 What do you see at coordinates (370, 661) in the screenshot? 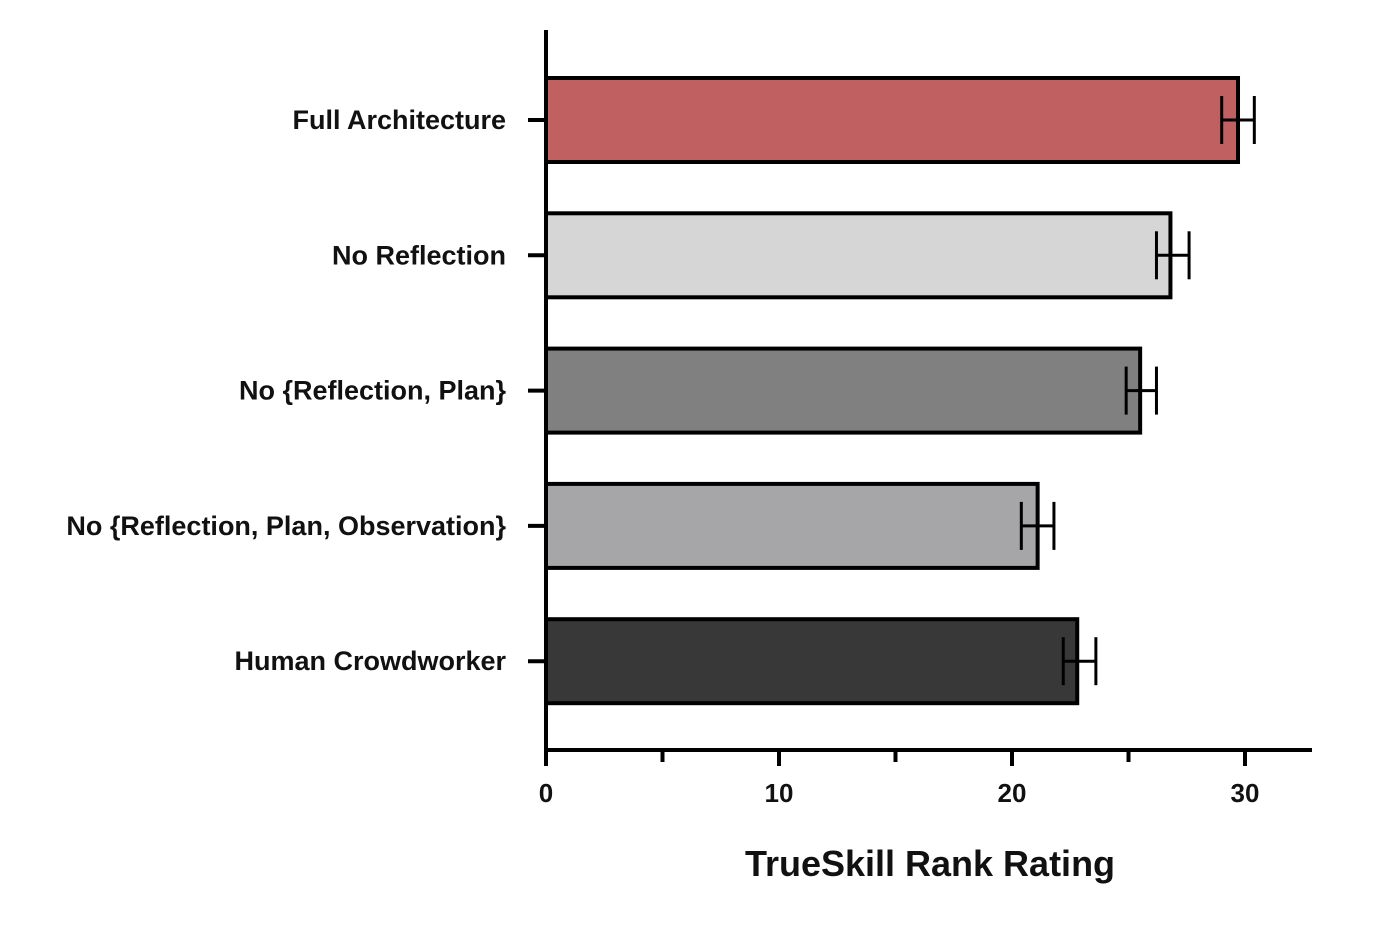
I see `category-label: Human Crowdworker` at bounding box center [370, 661].